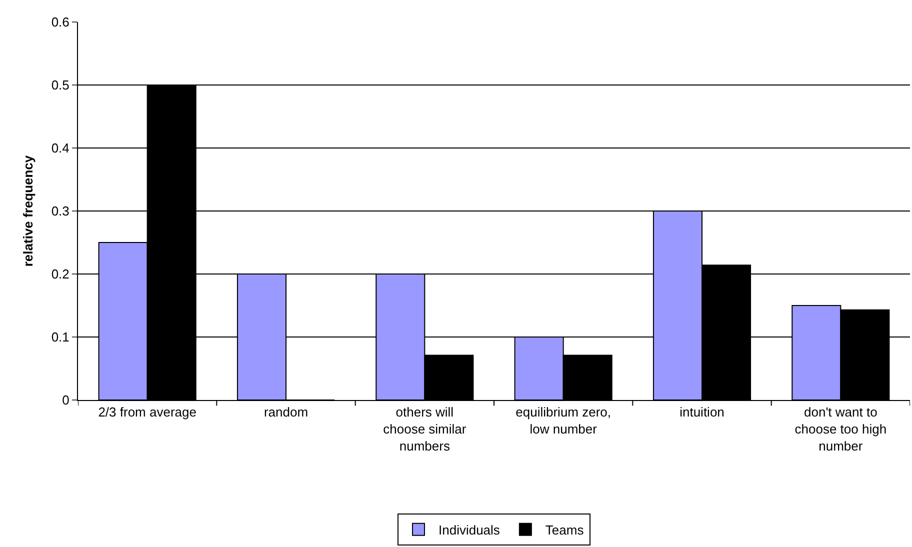 The height and width of the screenshot is (547, 912). Describe the element at coordinates (564, 530) in the screenshot. I see `legend-label: Teams` at that location.